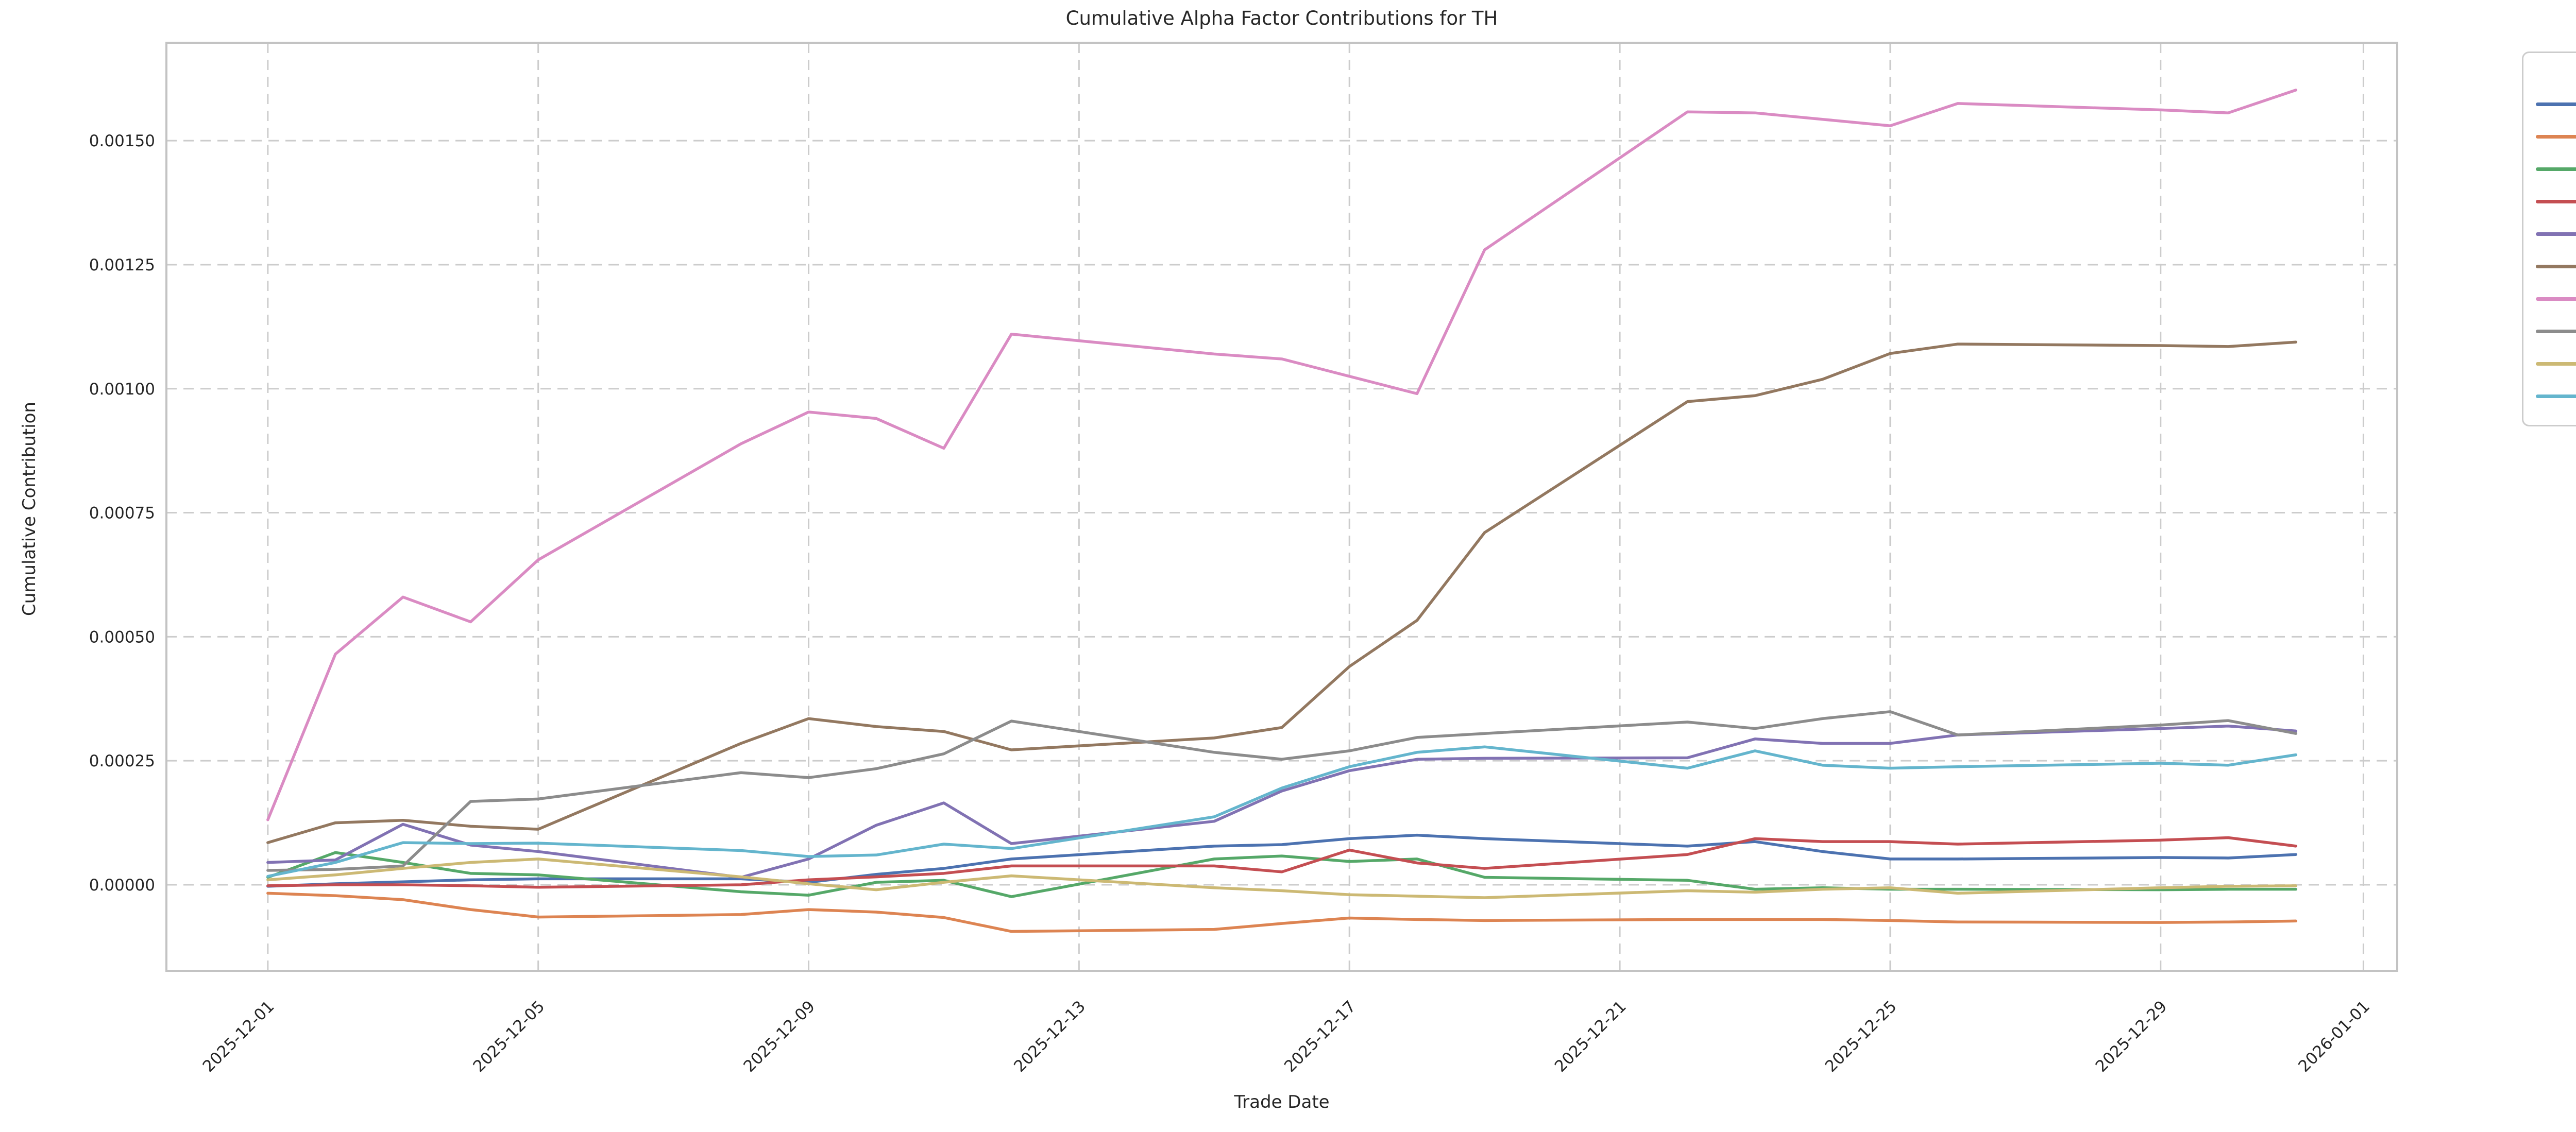 The width and height of the screenshot is (2576, 1132). What do you see at coordinates (1281, 878) in the screenshot?
I see `series-line-value_gc` at bounding box center [1281, 878].